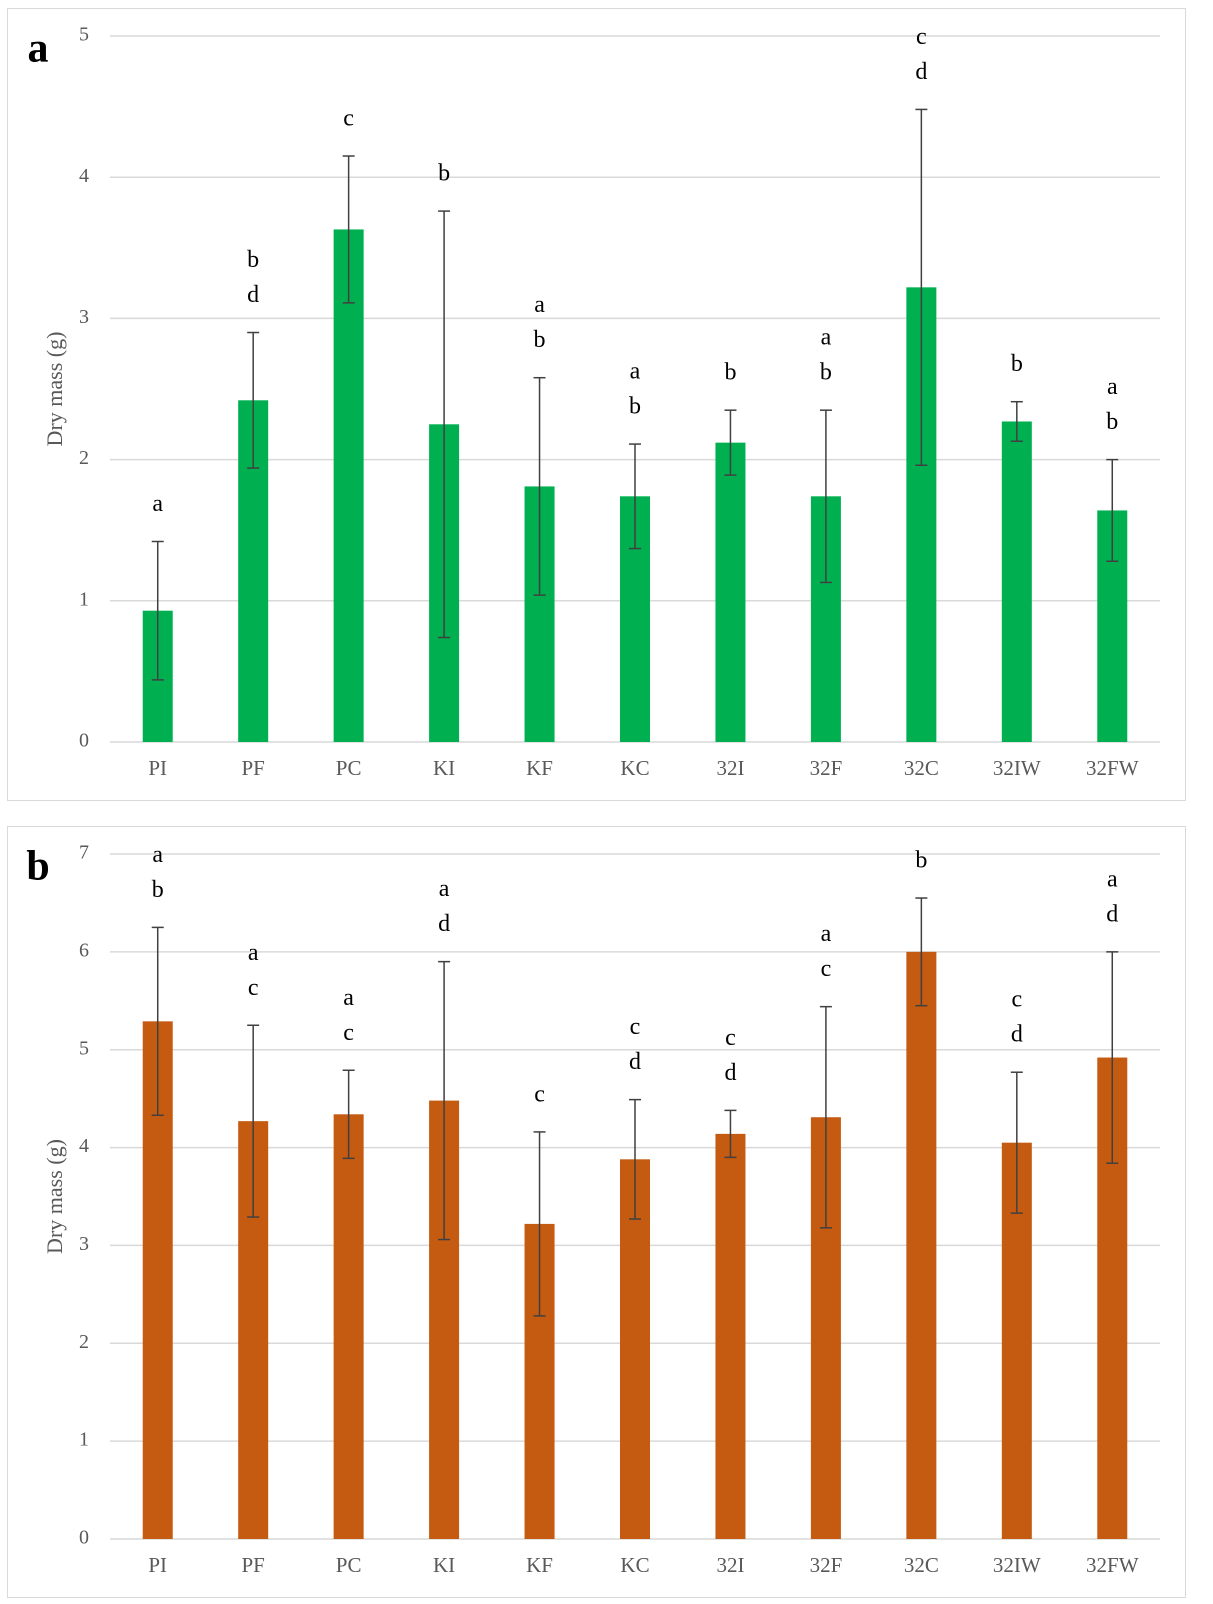 This screenshot has height=1604, width=1213. I want to click on y-tick-label: 6, so click(84, 950).